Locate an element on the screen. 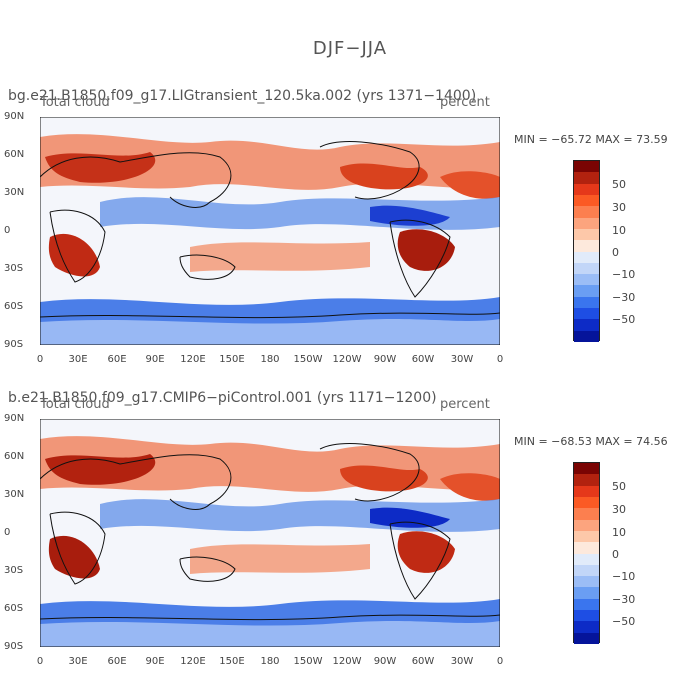  panel1-colorbar-label: −50 is located at coordinates (624, 319).